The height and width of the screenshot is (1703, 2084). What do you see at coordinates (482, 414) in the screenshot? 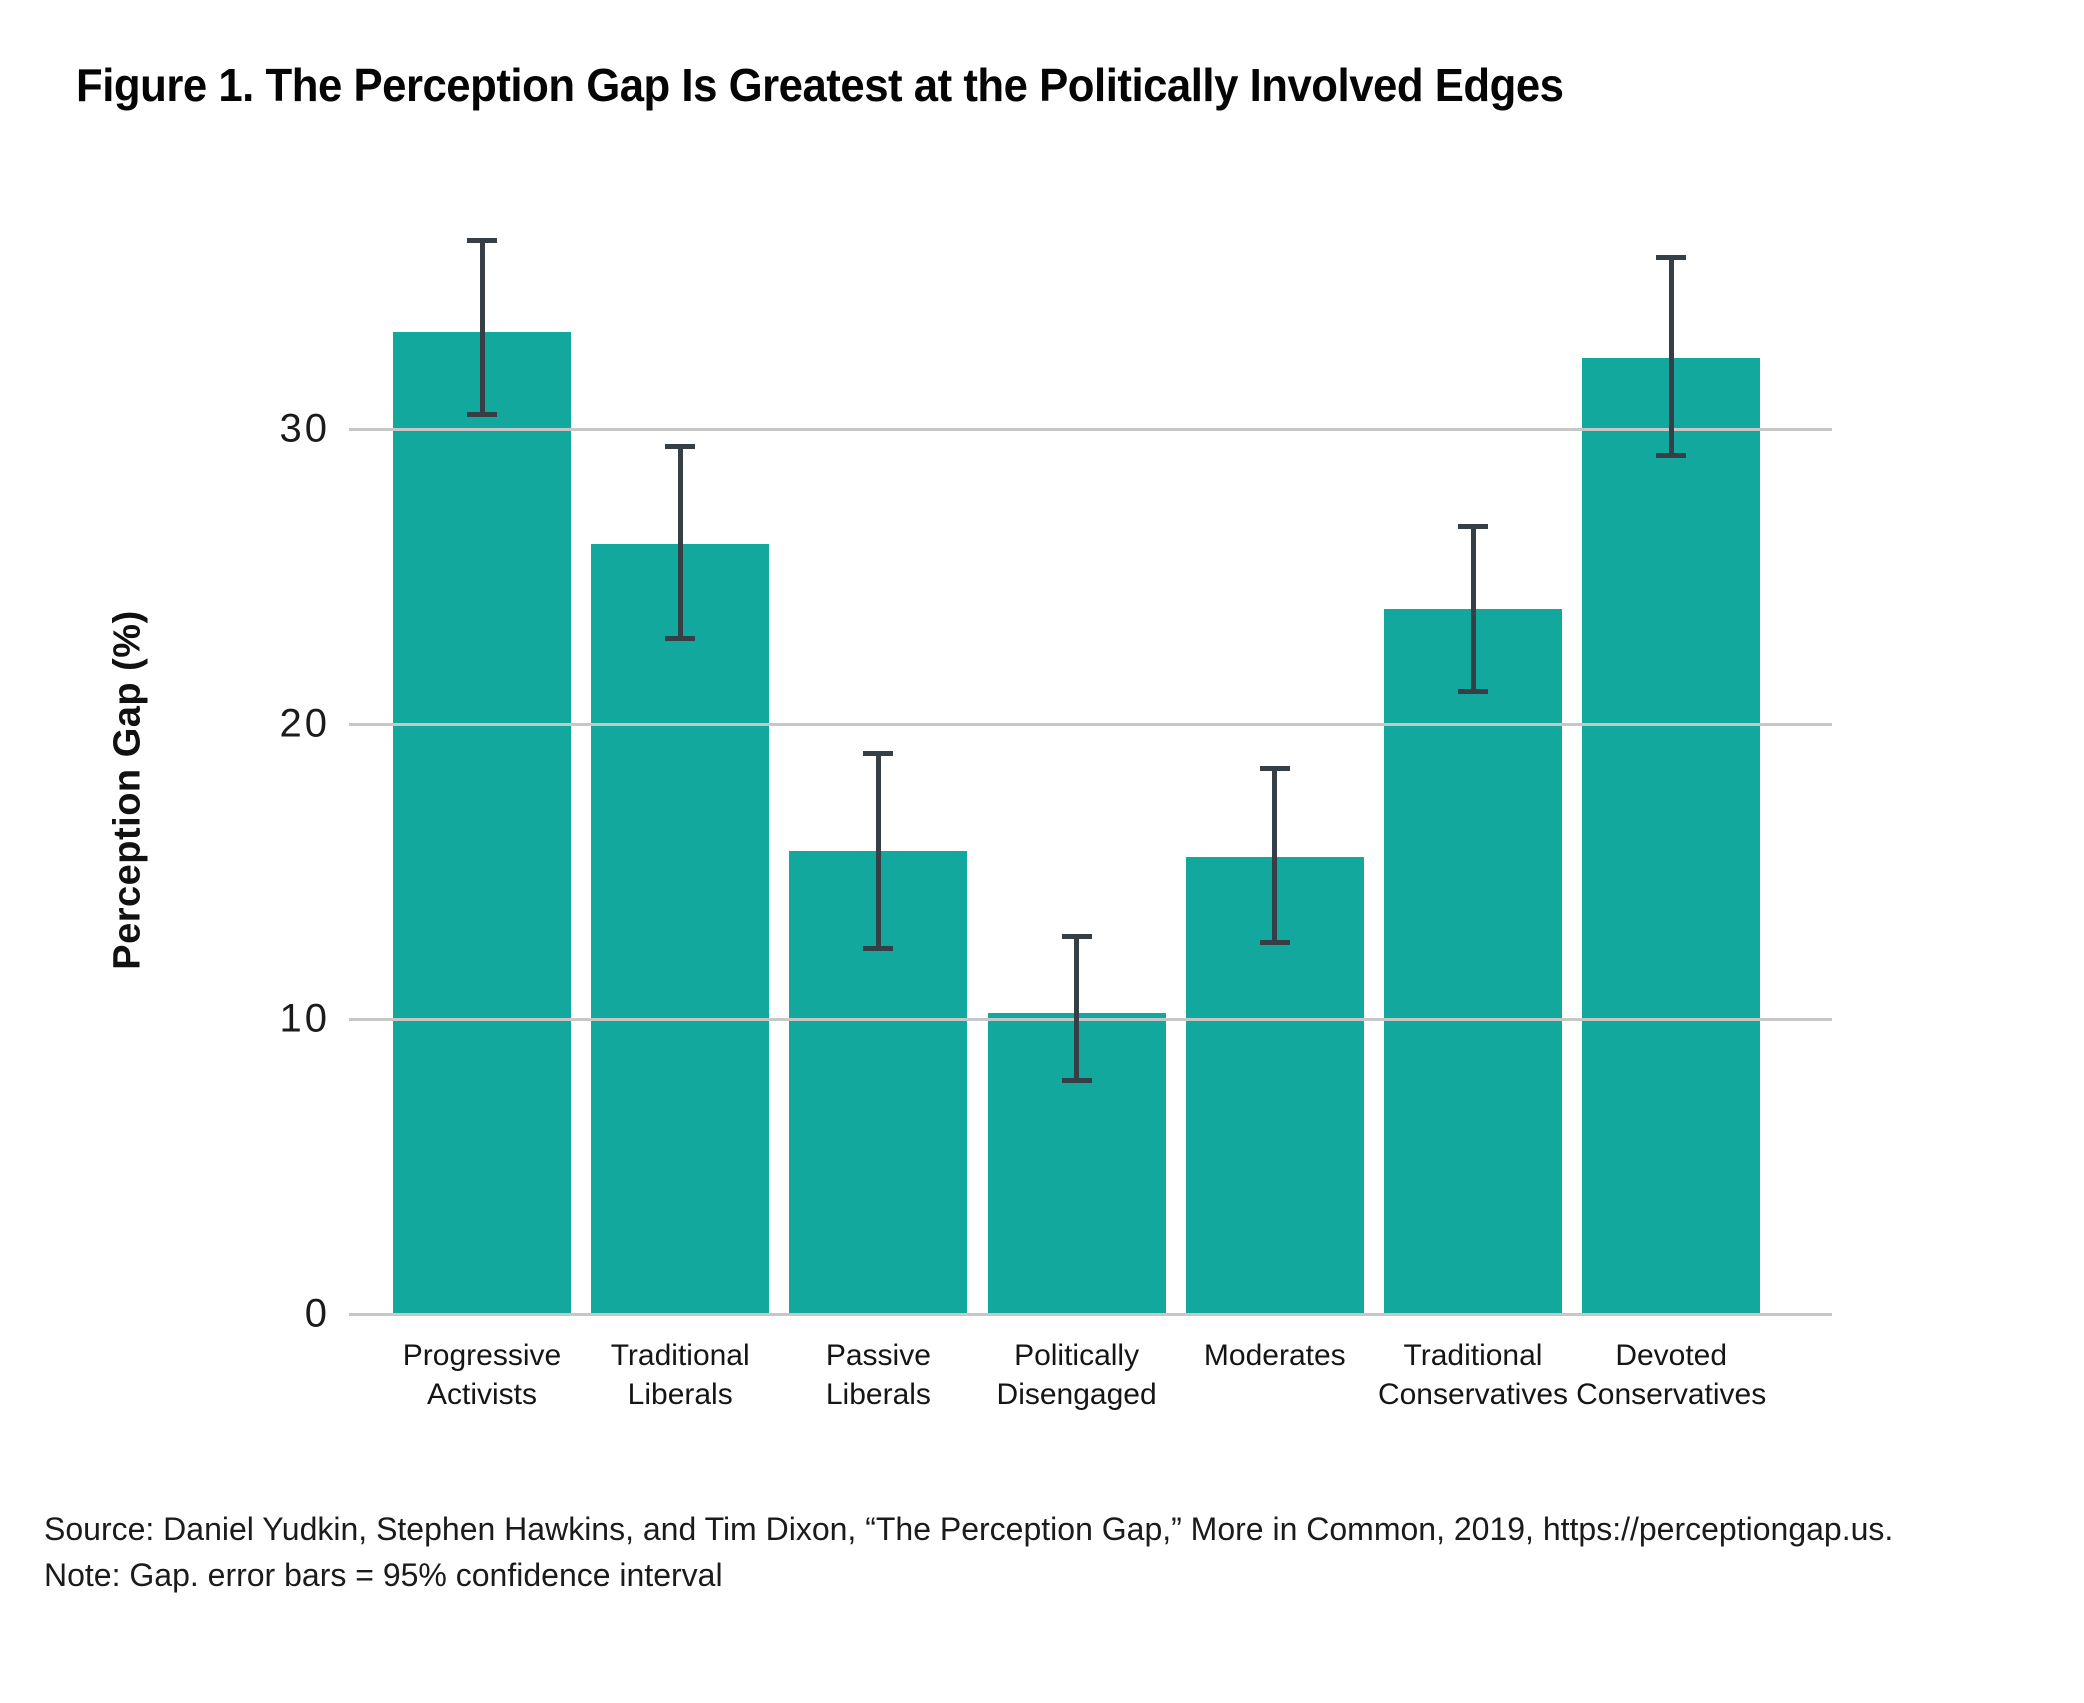
I see `error-bar-progressive-activists-bottom-cap` at bounding box center [482, 414].